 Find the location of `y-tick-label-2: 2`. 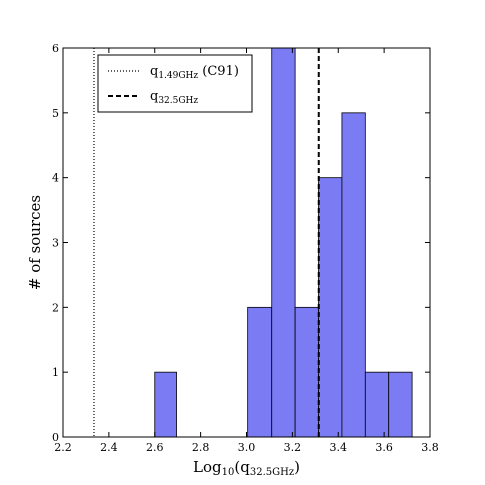

y-tick-label-2: 2 is located at coordinates (55, 307).